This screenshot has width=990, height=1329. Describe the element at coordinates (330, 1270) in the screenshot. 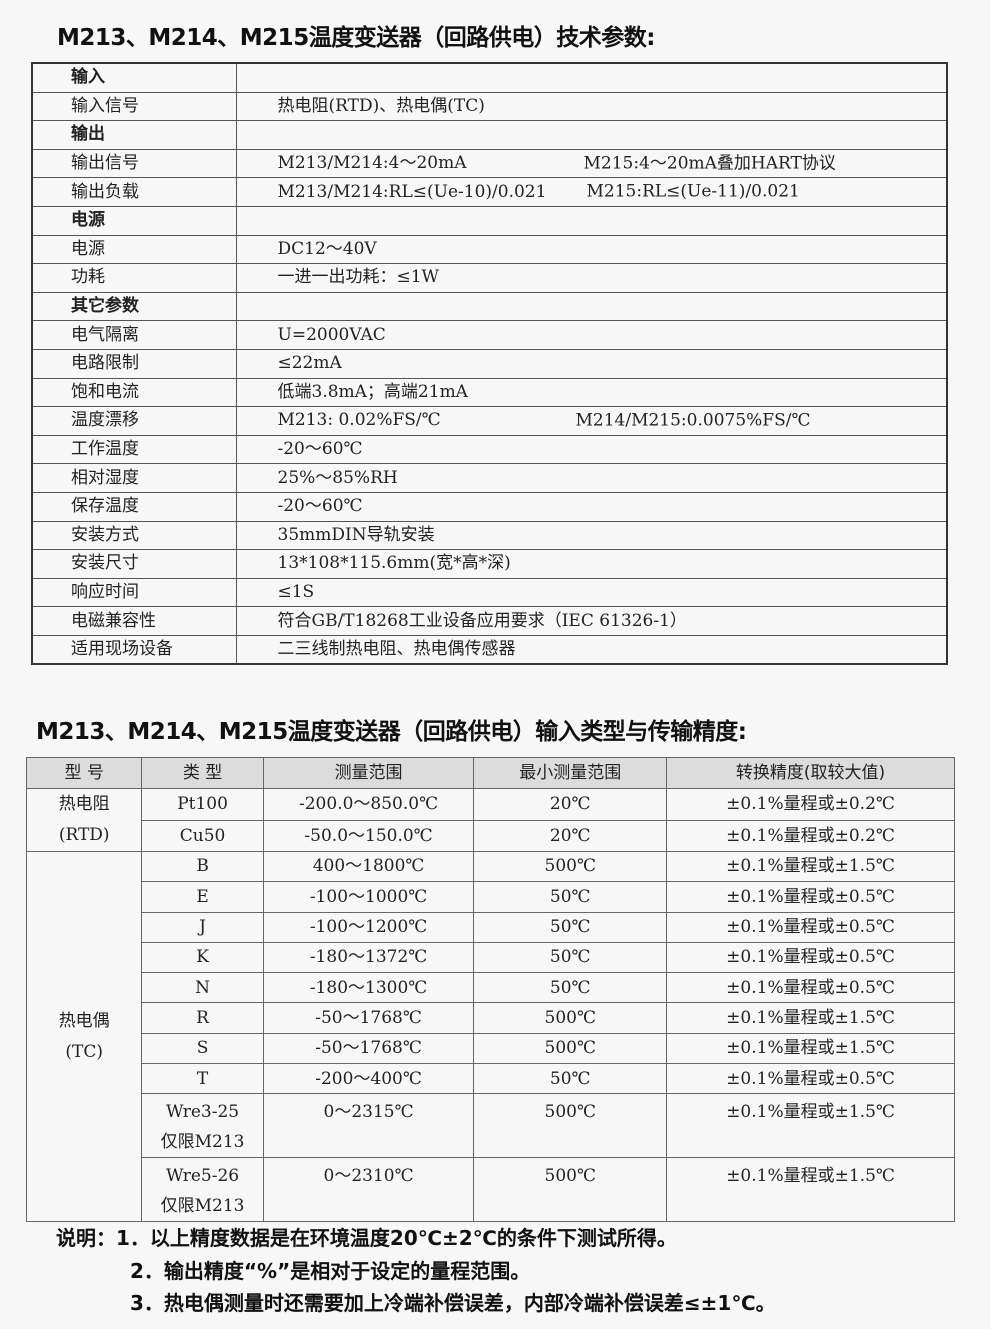

I see `note-2: 2．输出精度“%”是相对于设定的量程范围。` at that location.